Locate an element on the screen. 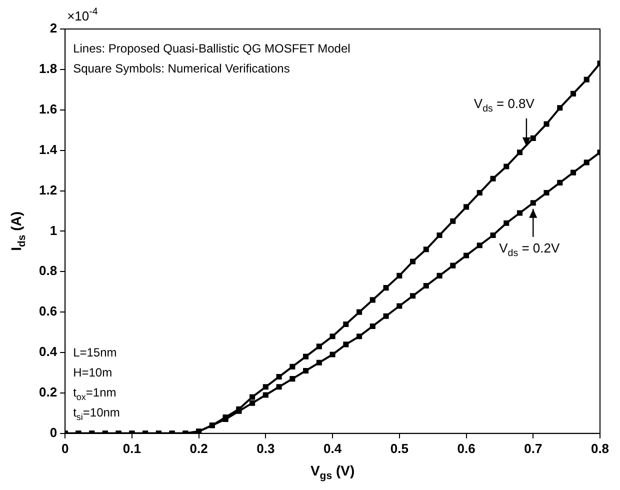  y-tick-label: 1.8 is located at coordinates (48, 68).